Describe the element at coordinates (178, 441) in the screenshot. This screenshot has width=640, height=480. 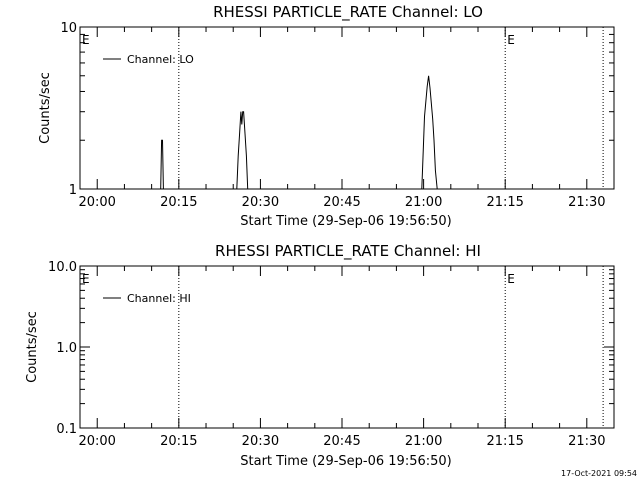
I see `hi-x-tick-label: 20:15` at that location.